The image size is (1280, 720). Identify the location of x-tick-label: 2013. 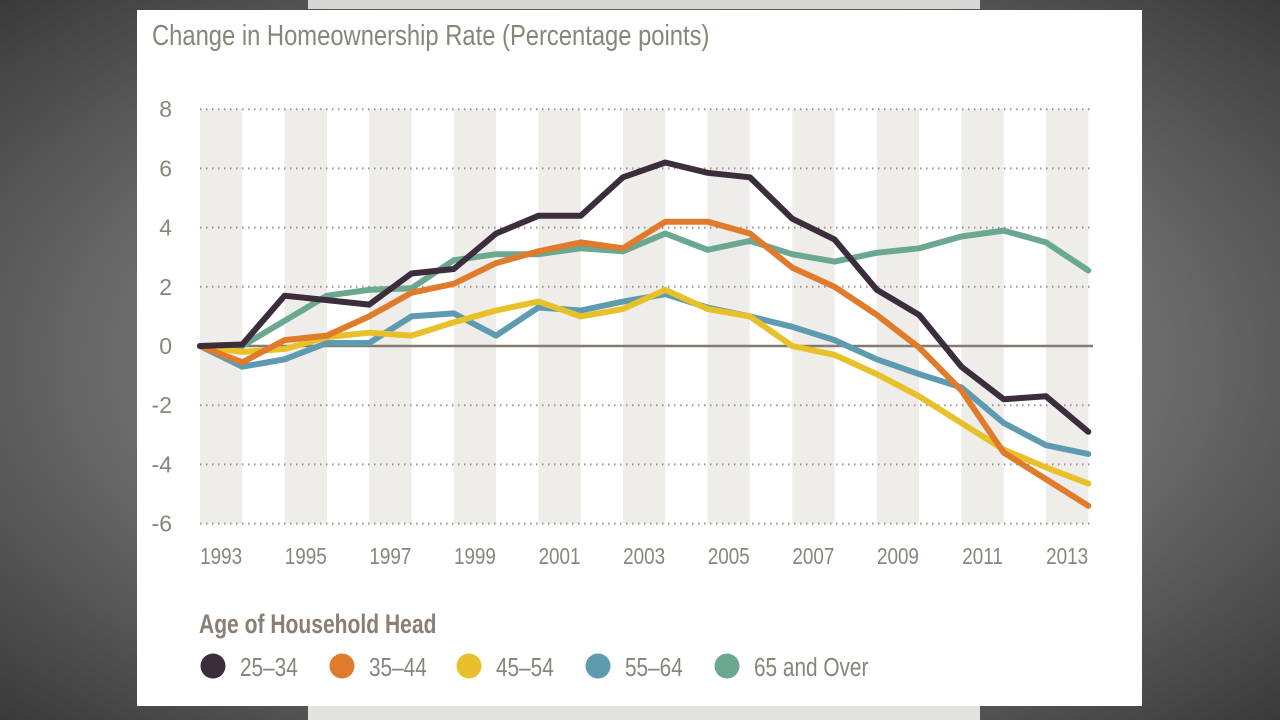
(1067, 556).